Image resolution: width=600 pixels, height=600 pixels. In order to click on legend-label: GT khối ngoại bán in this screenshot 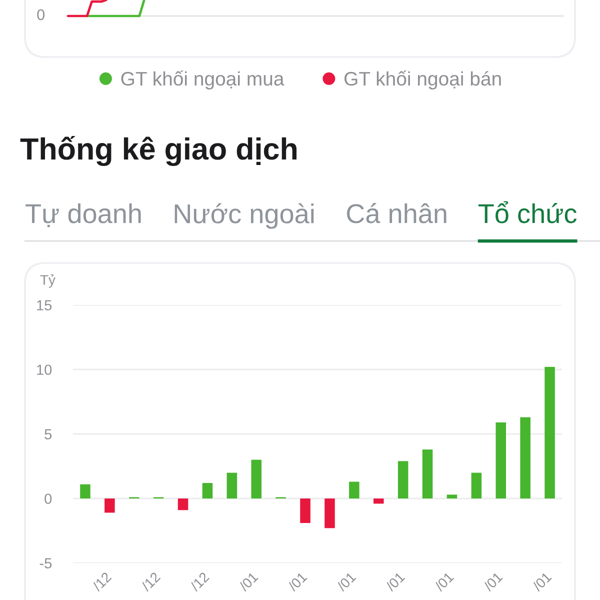, I will do `click(422, 80)`.